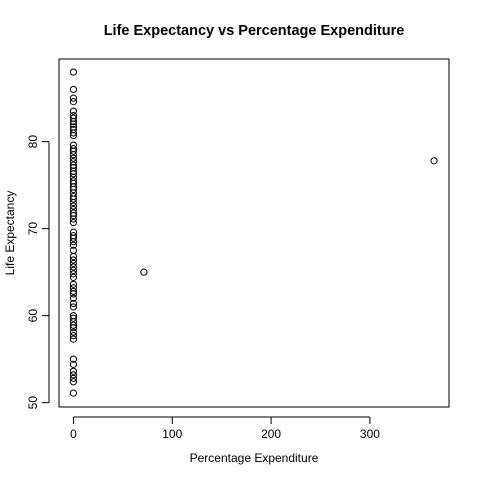  What do you see at coordinates (254, 458) in the screenshot?
I see `x-axis-label: Percentage Expenditure` at bounding box center [254, 458].